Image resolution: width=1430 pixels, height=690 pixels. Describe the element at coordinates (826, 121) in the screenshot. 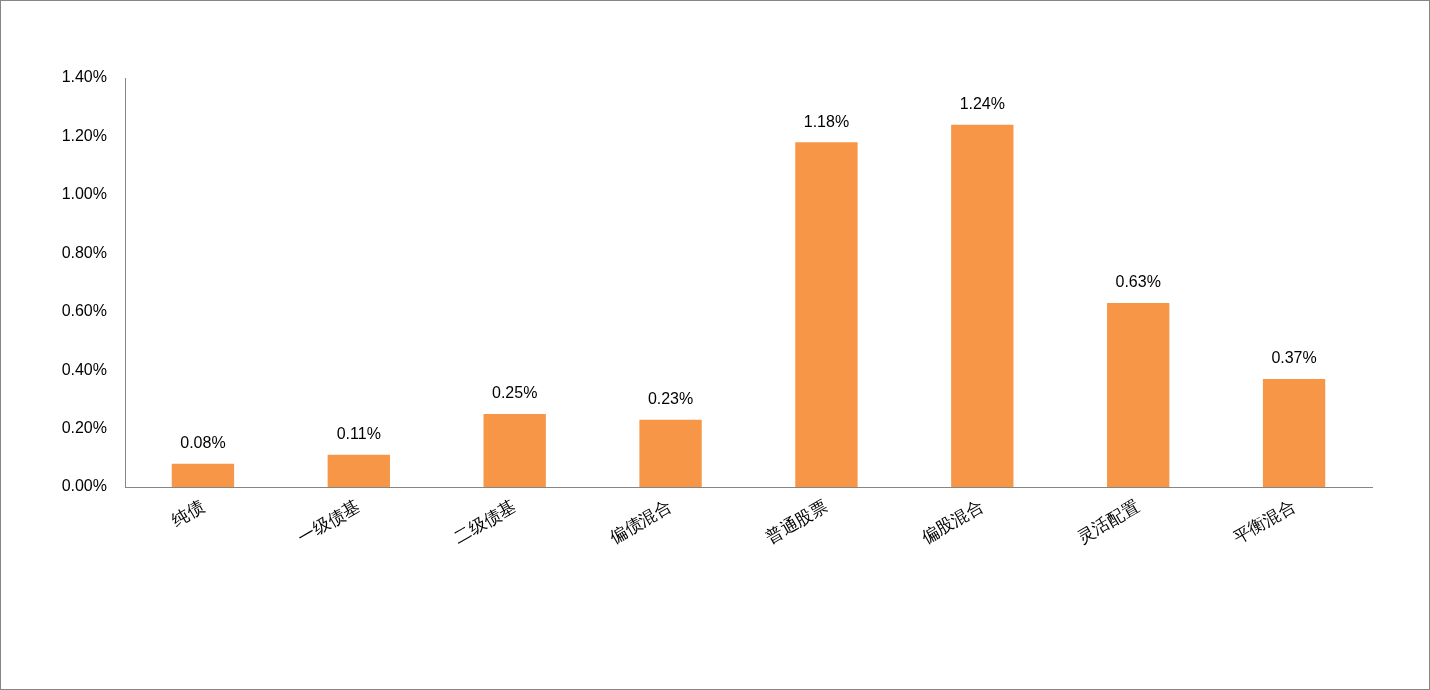

I see `data-label: 1.18%` at that location.